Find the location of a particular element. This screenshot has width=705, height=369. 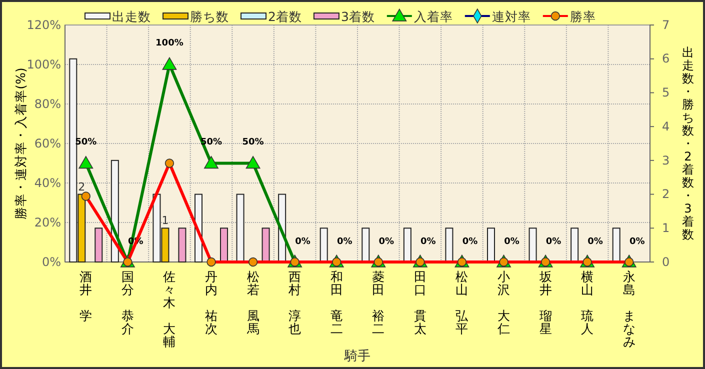

y2-tick-label: 2 is located at coordinates (666, 194).